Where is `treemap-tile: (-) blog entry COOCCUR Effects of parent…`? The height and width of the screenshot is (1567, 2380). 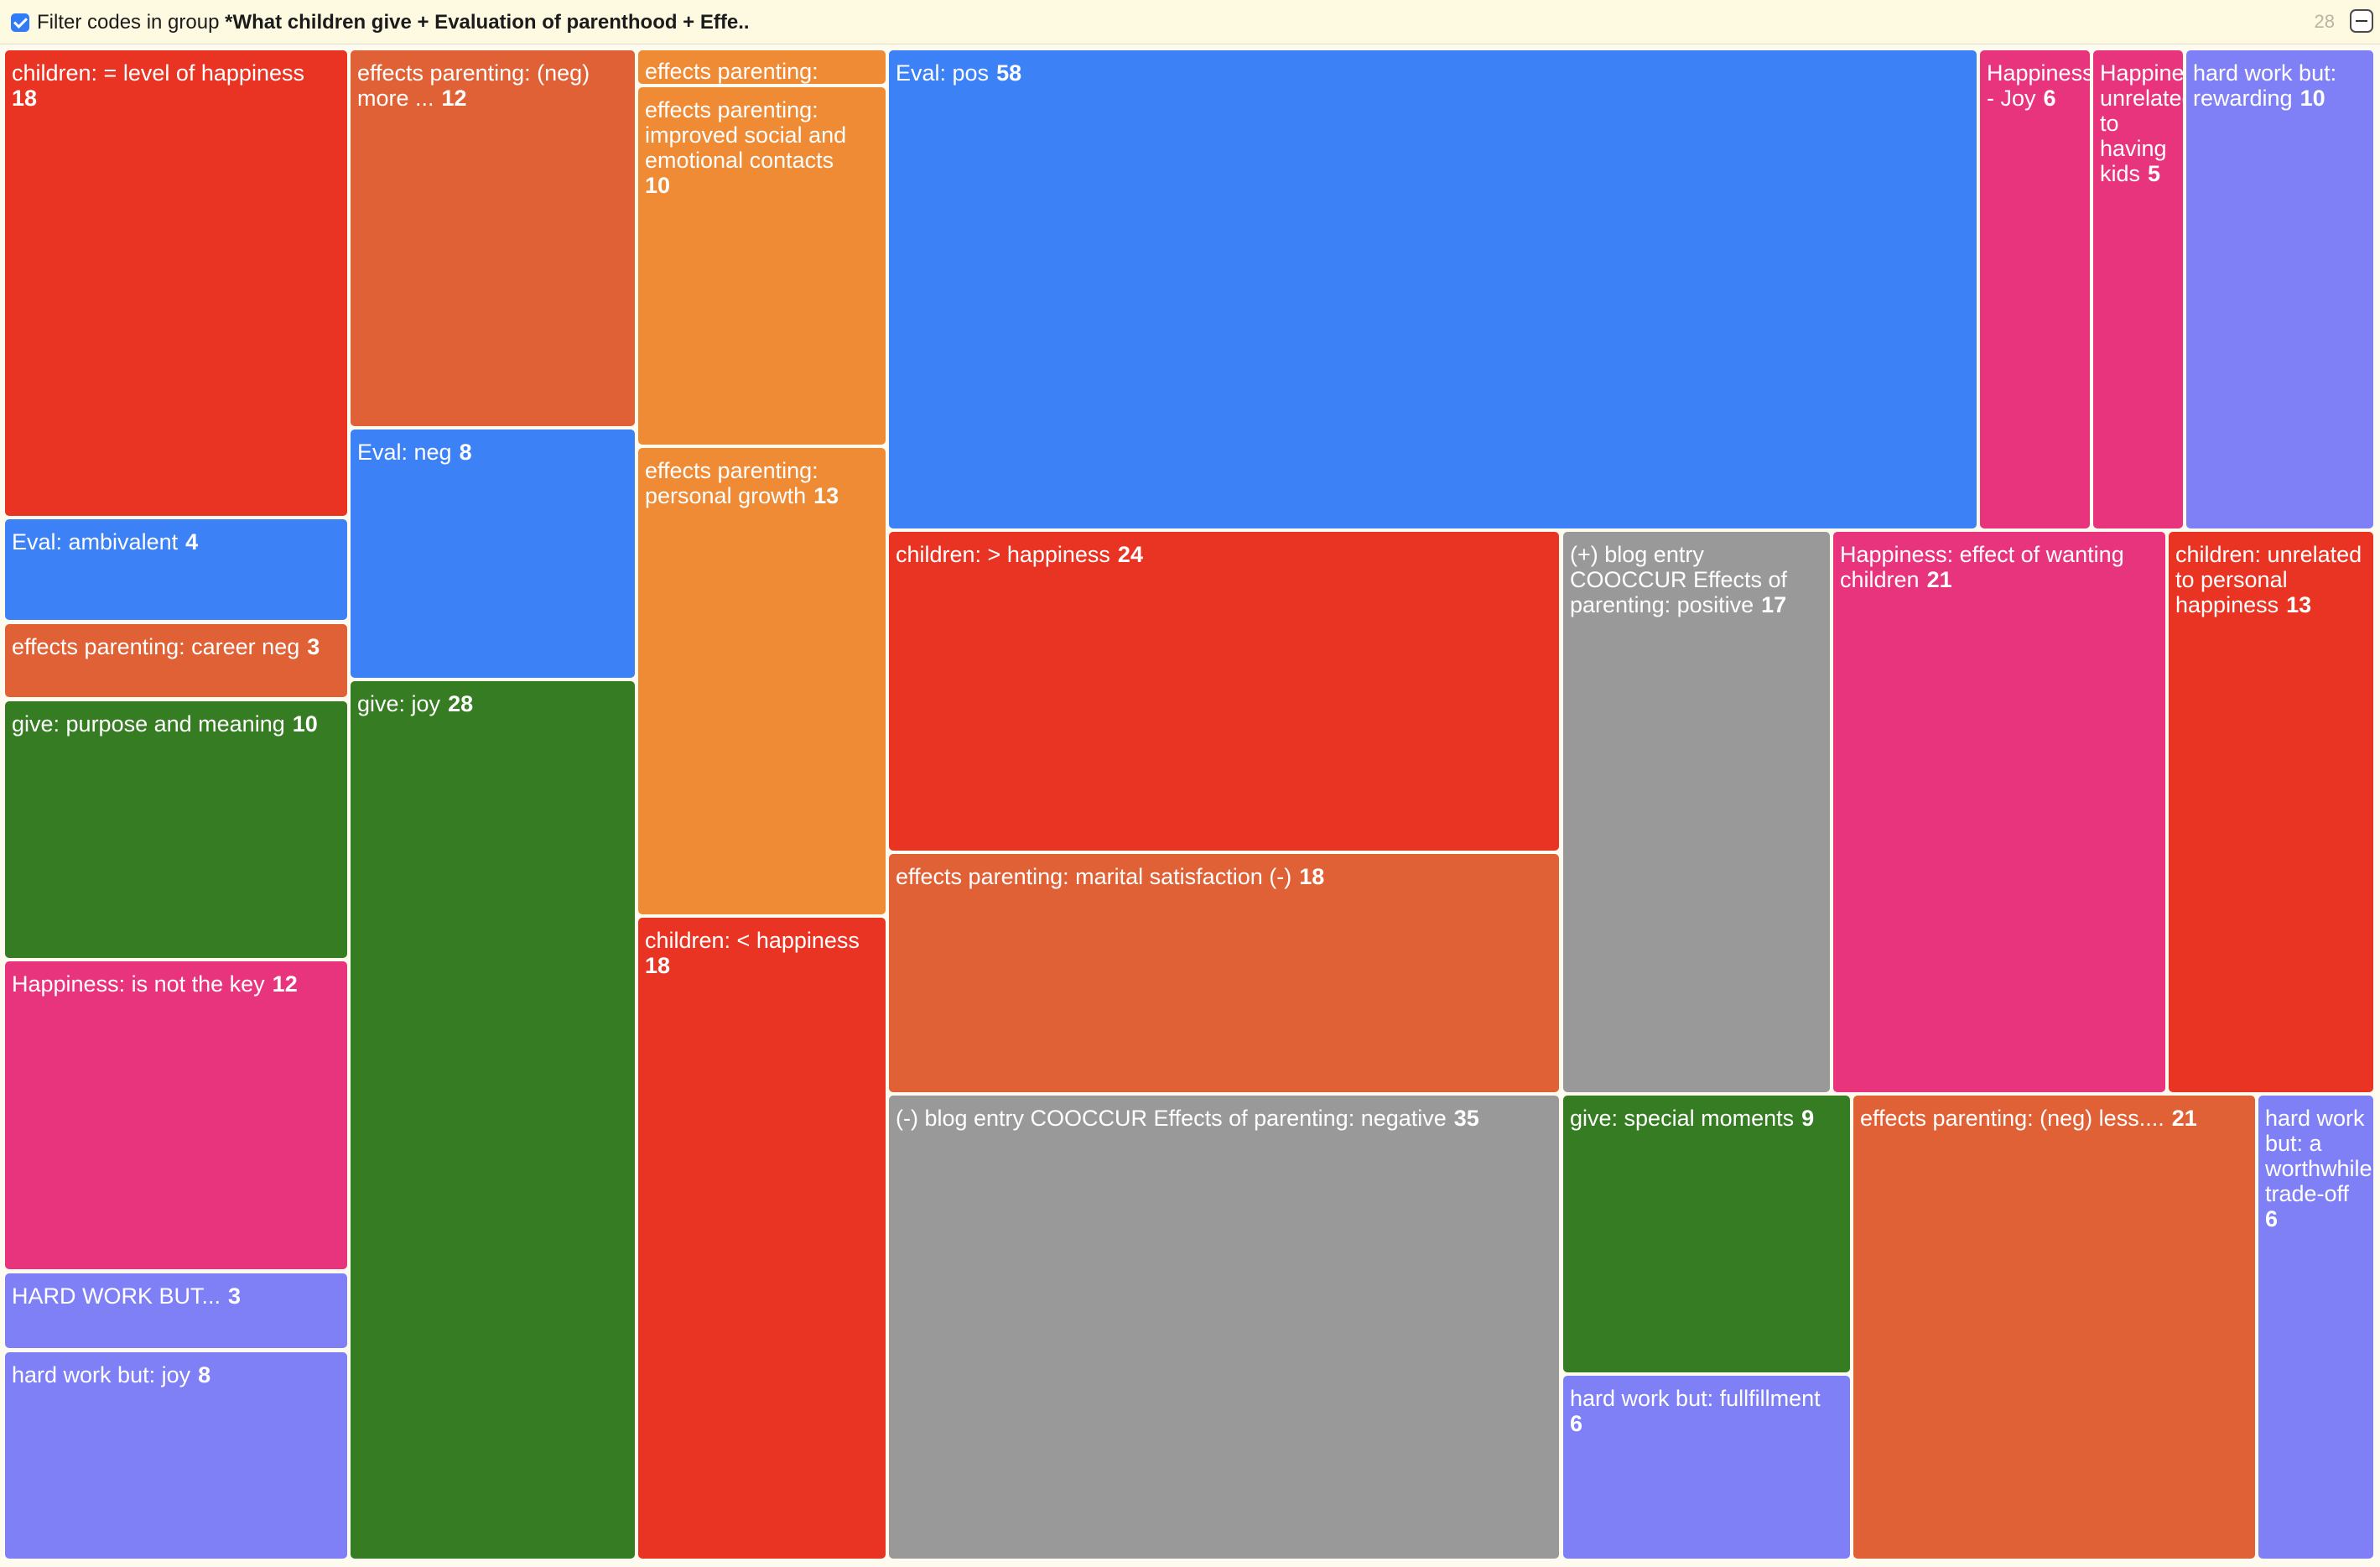
treemap-tile: (-) blog entry COOCCUR Effects of parent… is located at coordinates (1224, 1327).